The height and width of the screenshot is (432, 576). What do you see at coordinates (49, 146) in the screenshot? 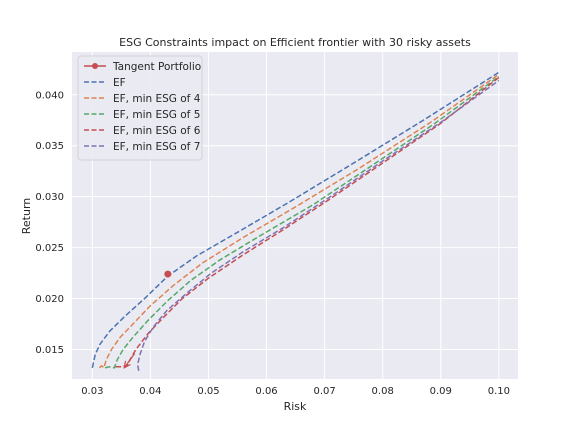
I see `y-tick-label: 0.035` at bounding box center [49, 146].